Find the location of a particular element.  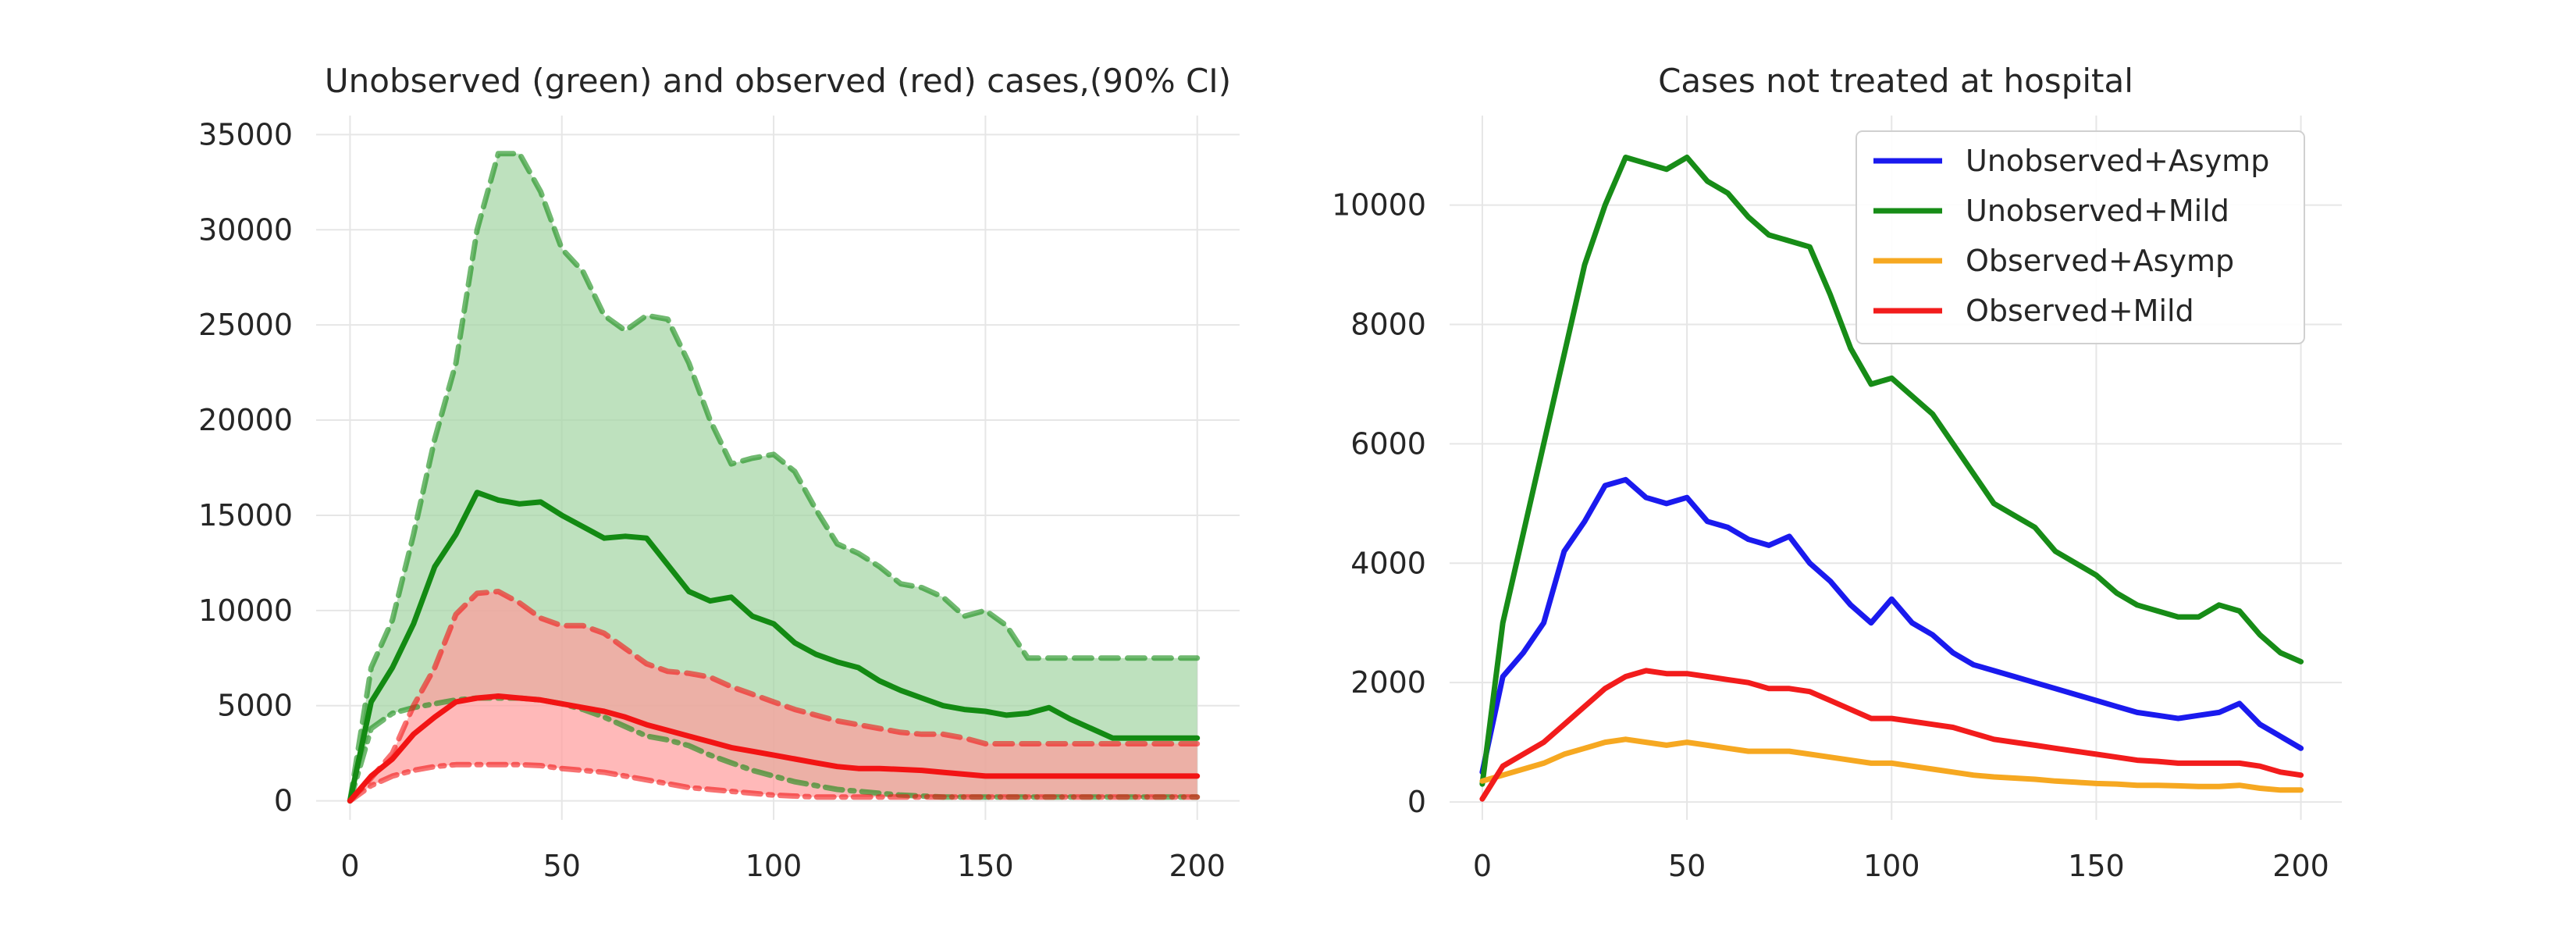

right-x-tick-label: 50 is located at coordinates (1687, 866).